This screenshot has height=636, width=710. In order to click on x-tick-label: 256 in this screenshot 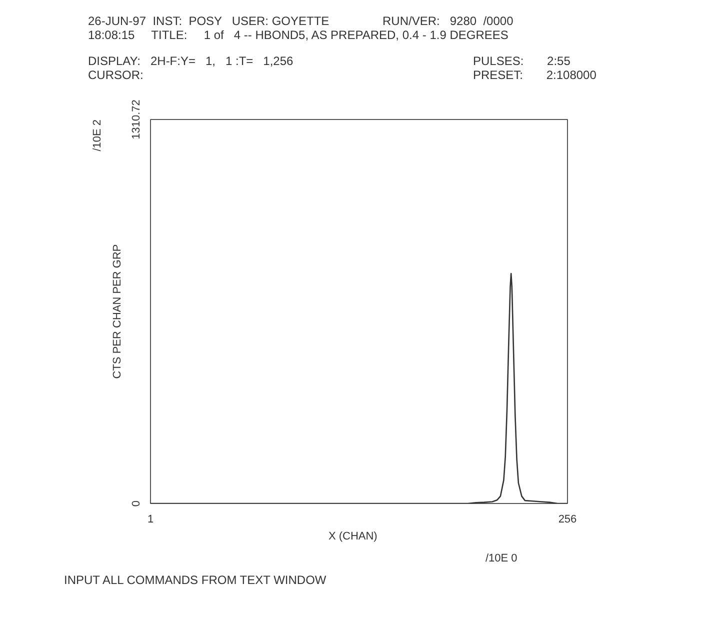, I will do `click(567, 520)`.